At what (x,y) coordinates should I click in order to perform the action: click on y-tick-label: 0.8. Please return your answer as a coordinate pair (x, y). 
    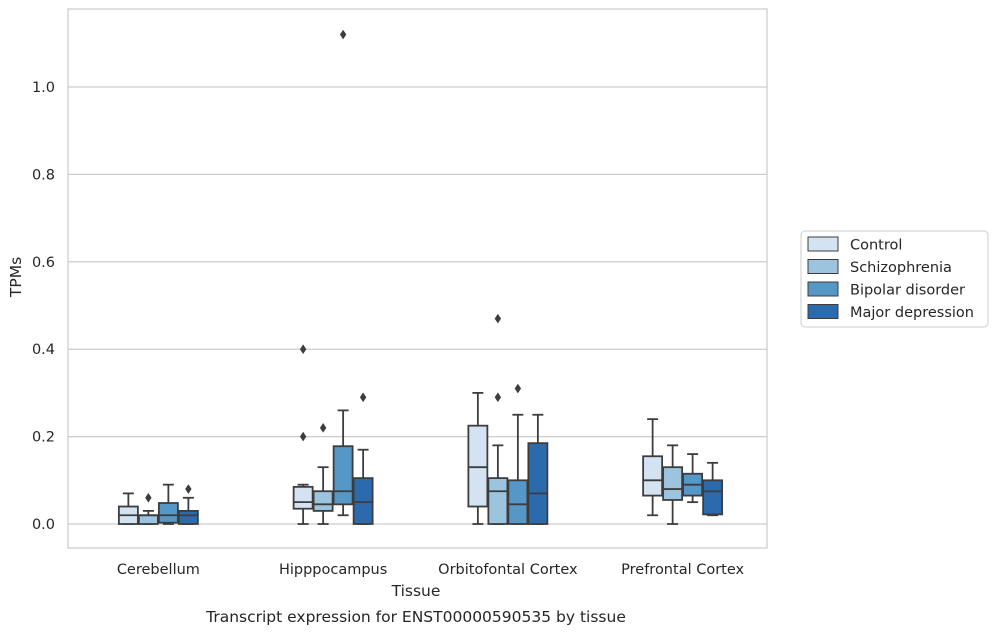
    Looking at the image, I should click on (43, 175).